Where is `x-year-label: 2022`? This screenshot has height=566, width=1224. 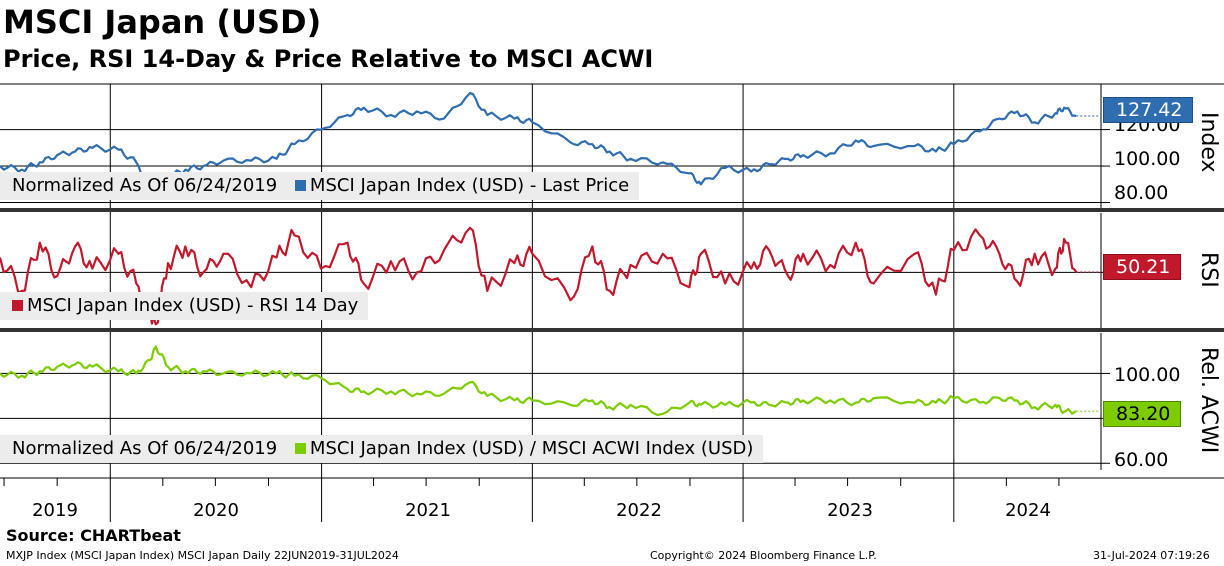
x-year-label: 2022 is located at coordinates (639, 510).